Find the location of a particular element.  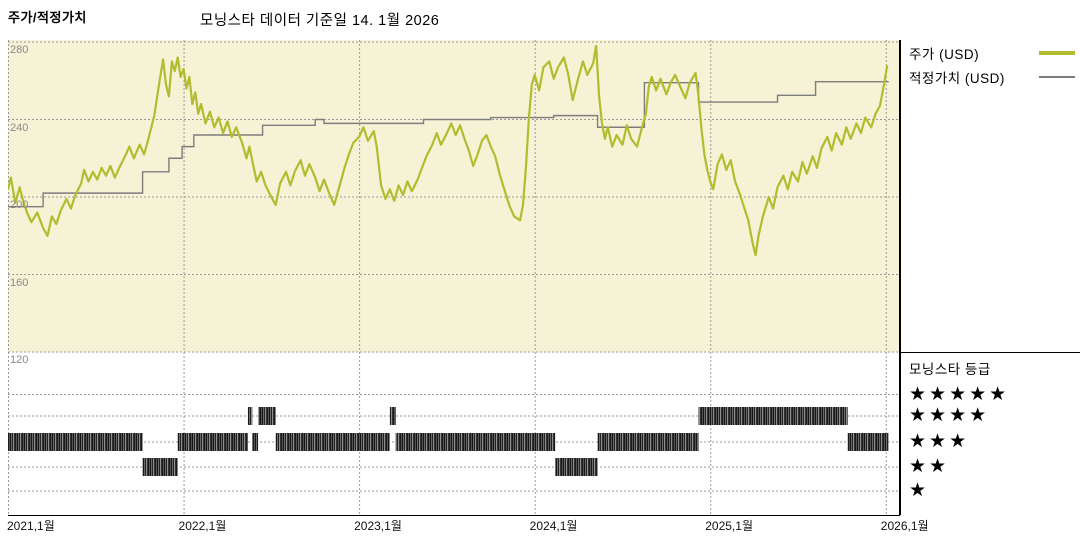

chart-title: 모닝스타 데이터 기준일 14. 1월 2026 is located at coordinates (320, 21).